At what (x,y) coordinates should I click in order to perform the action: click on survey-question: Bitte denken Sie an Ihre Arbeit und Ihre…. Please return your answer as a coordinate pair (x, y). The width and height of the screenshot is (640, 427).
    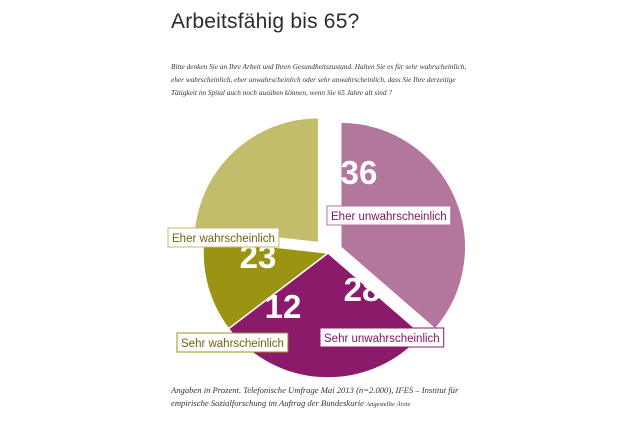
    Looking at the image, I should click on (319, 79).